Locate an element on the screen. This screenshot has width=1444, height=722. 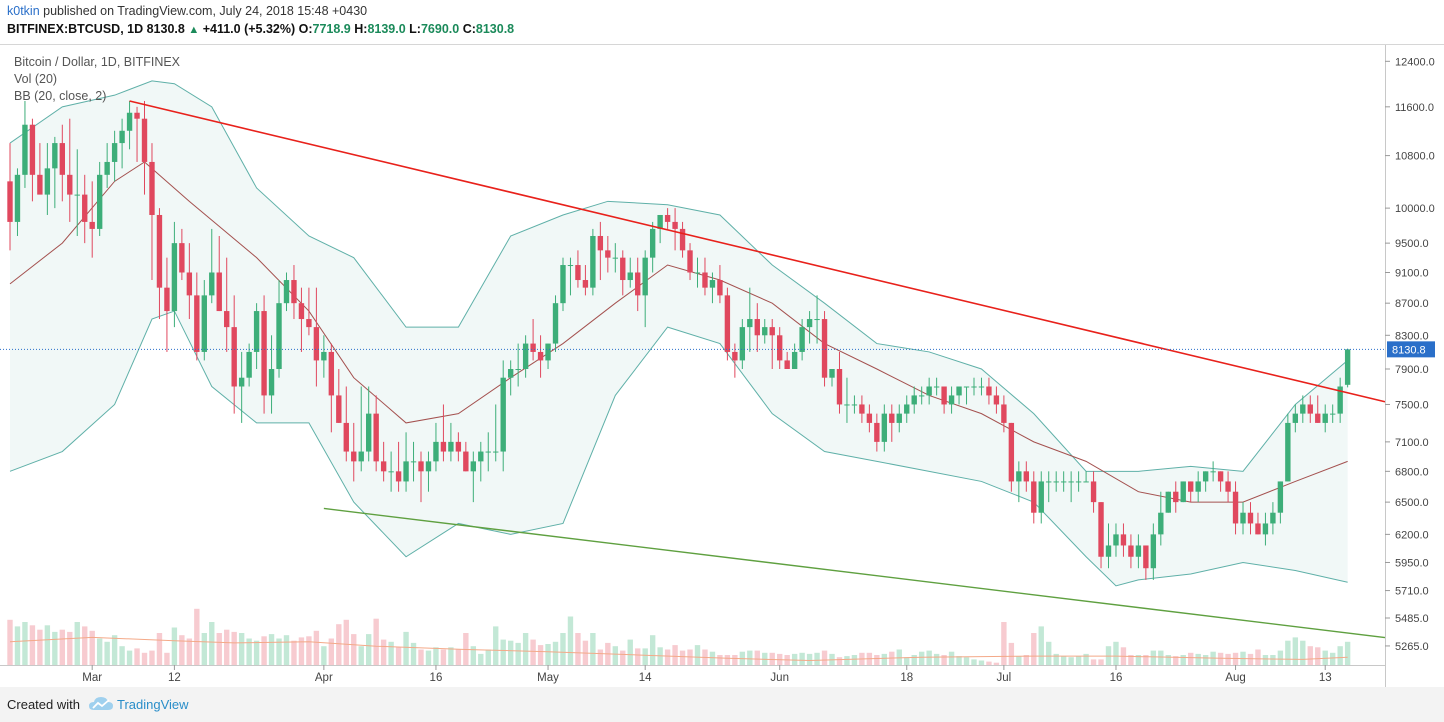
legend-title: Bitcoin / Dollar, 1D, BITFINEX is located at coordinates (97, 62).